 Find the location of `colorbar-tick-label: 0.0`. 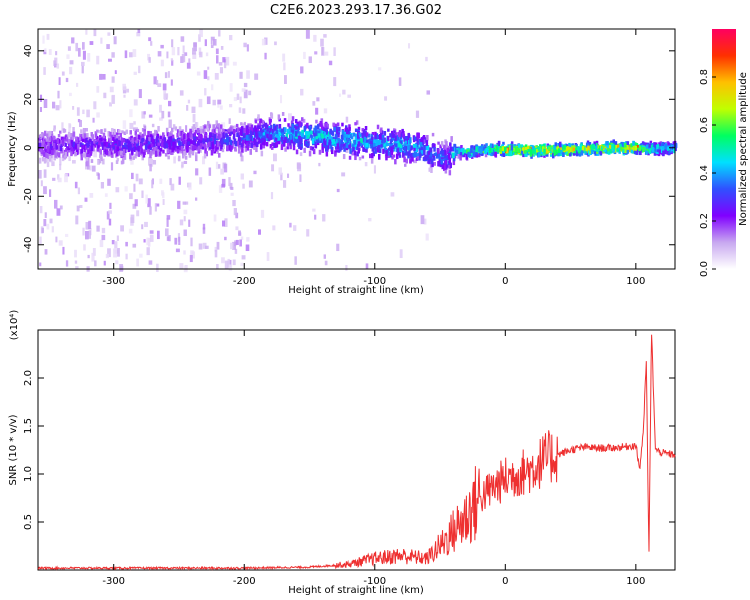

colorbar-tick-label: 0.0 is located at coordinates (704, 269).